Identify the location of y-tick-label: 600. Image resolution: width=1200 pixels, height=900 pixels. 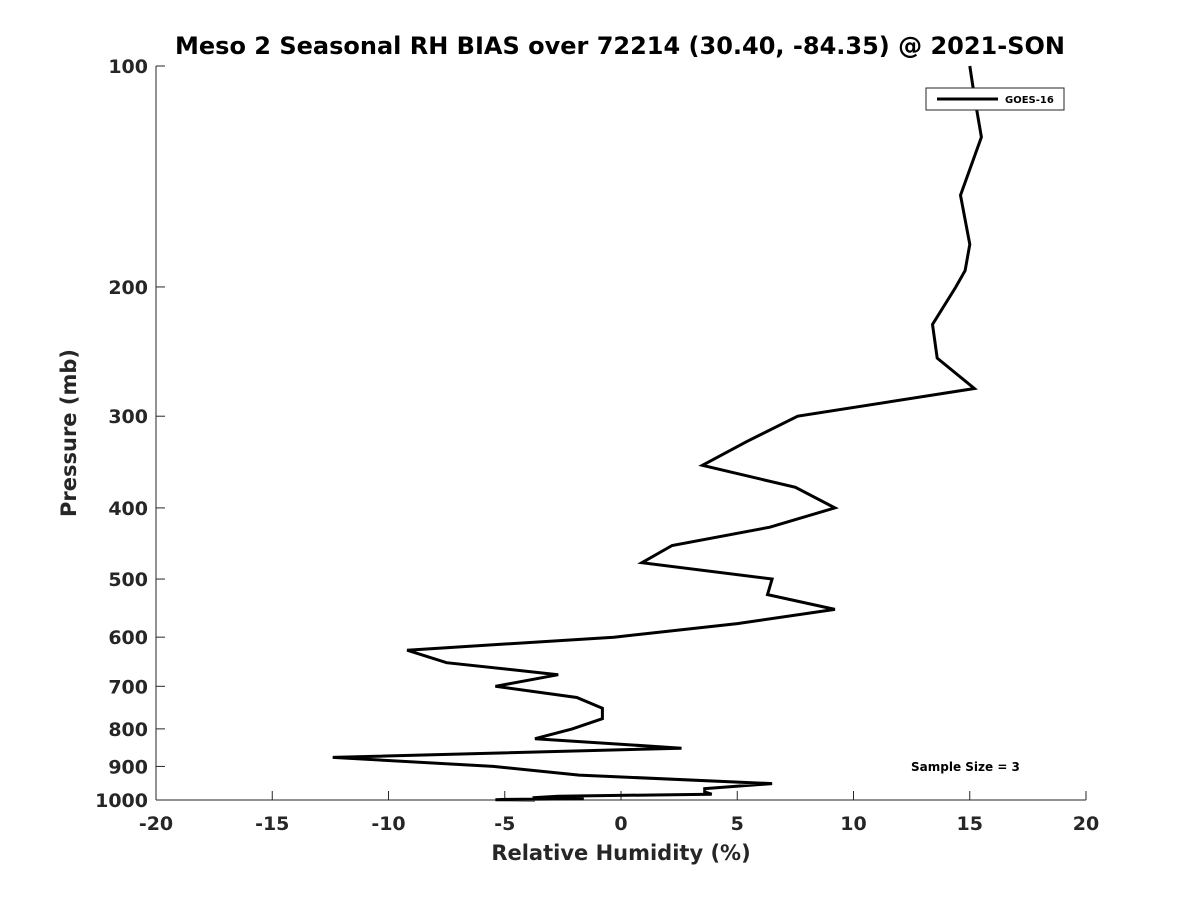
(128, 638).